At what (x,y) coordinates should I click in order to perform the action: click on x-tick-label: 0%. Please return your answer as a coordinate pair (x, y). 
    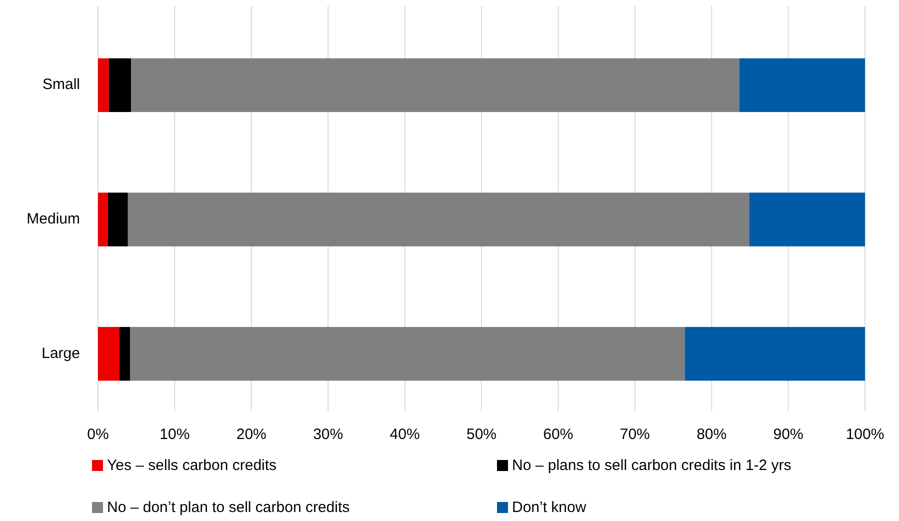
    Looking at the image, I should click on (98, 434).